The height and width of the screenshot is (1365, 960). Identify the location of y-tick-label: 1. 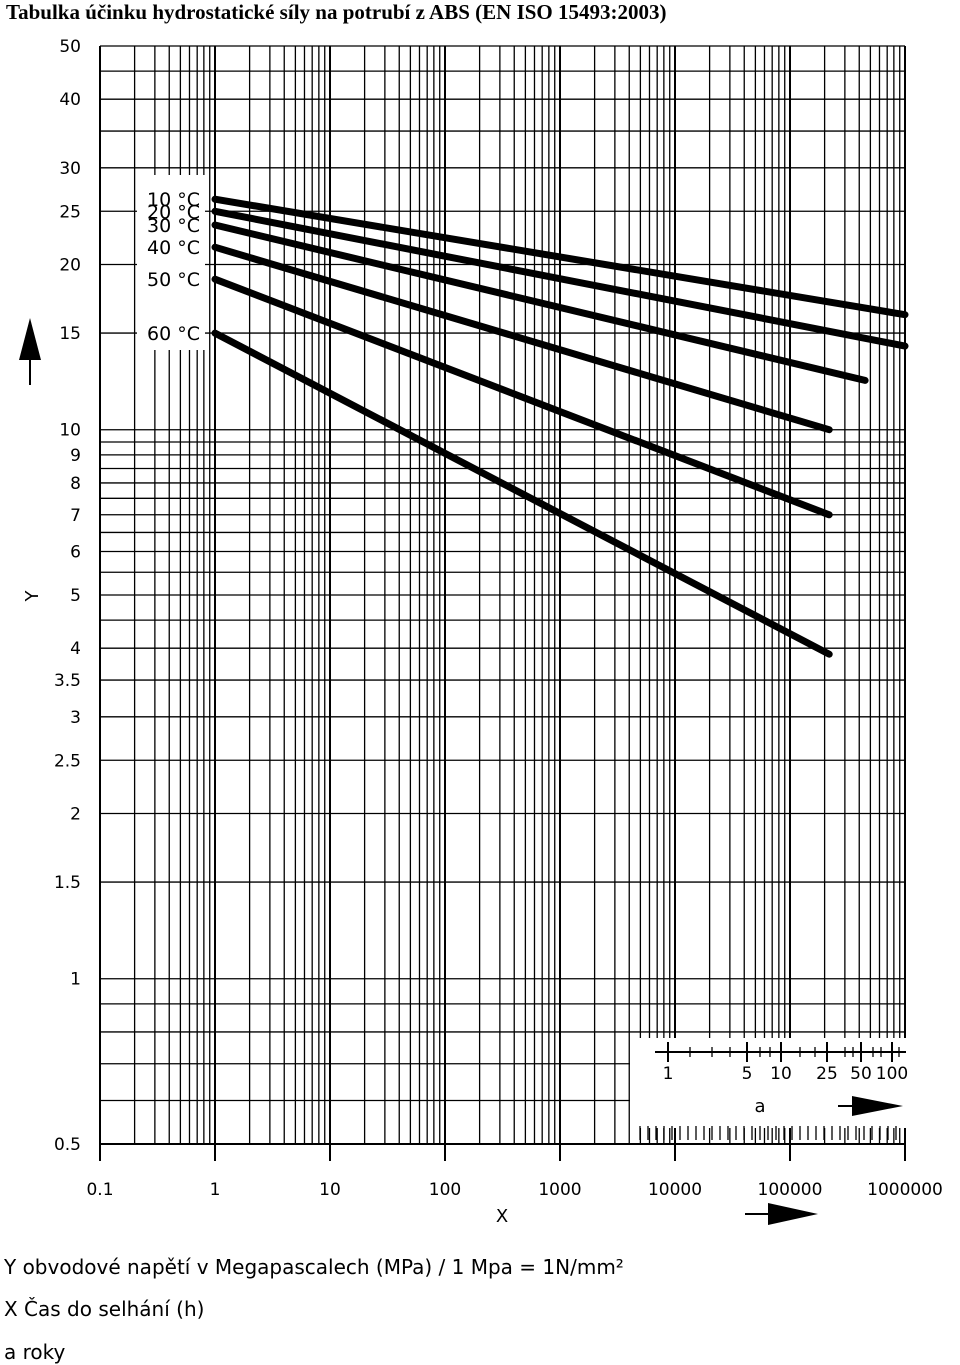
(75, 980).